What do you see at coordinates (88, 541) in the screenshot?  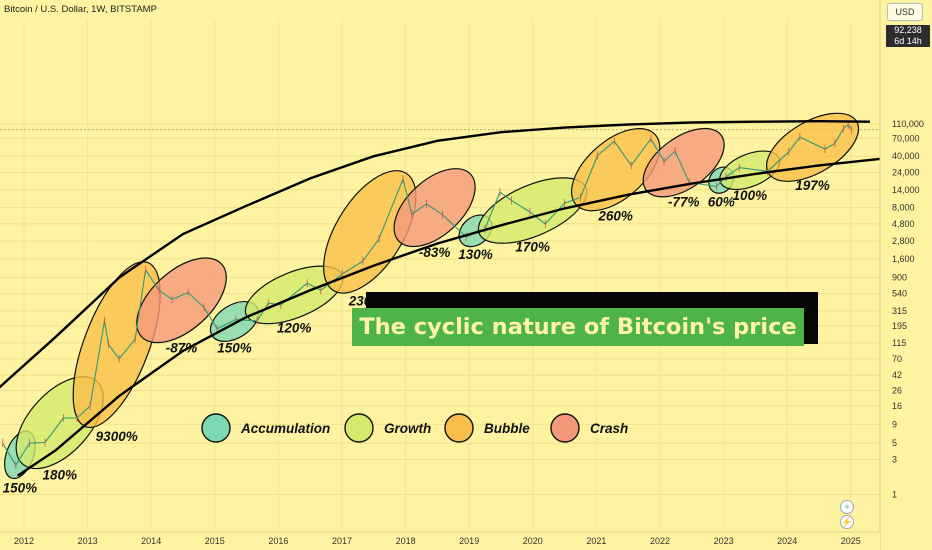 I see `x-tick-label: 2013` at bounding box center [88, 541].